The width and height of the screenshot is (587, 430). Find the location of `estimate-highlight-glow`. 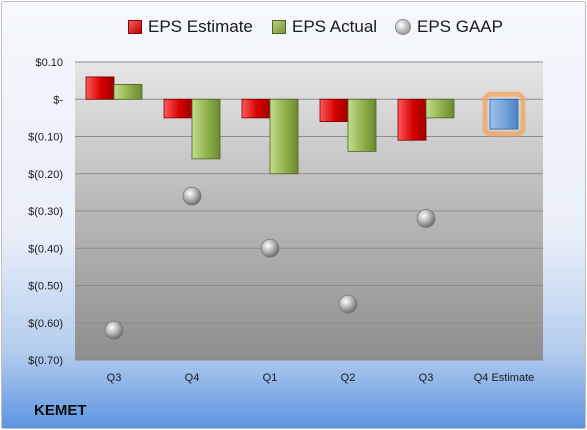

estimate-highlight-glow is located at coordinates (504, 114).